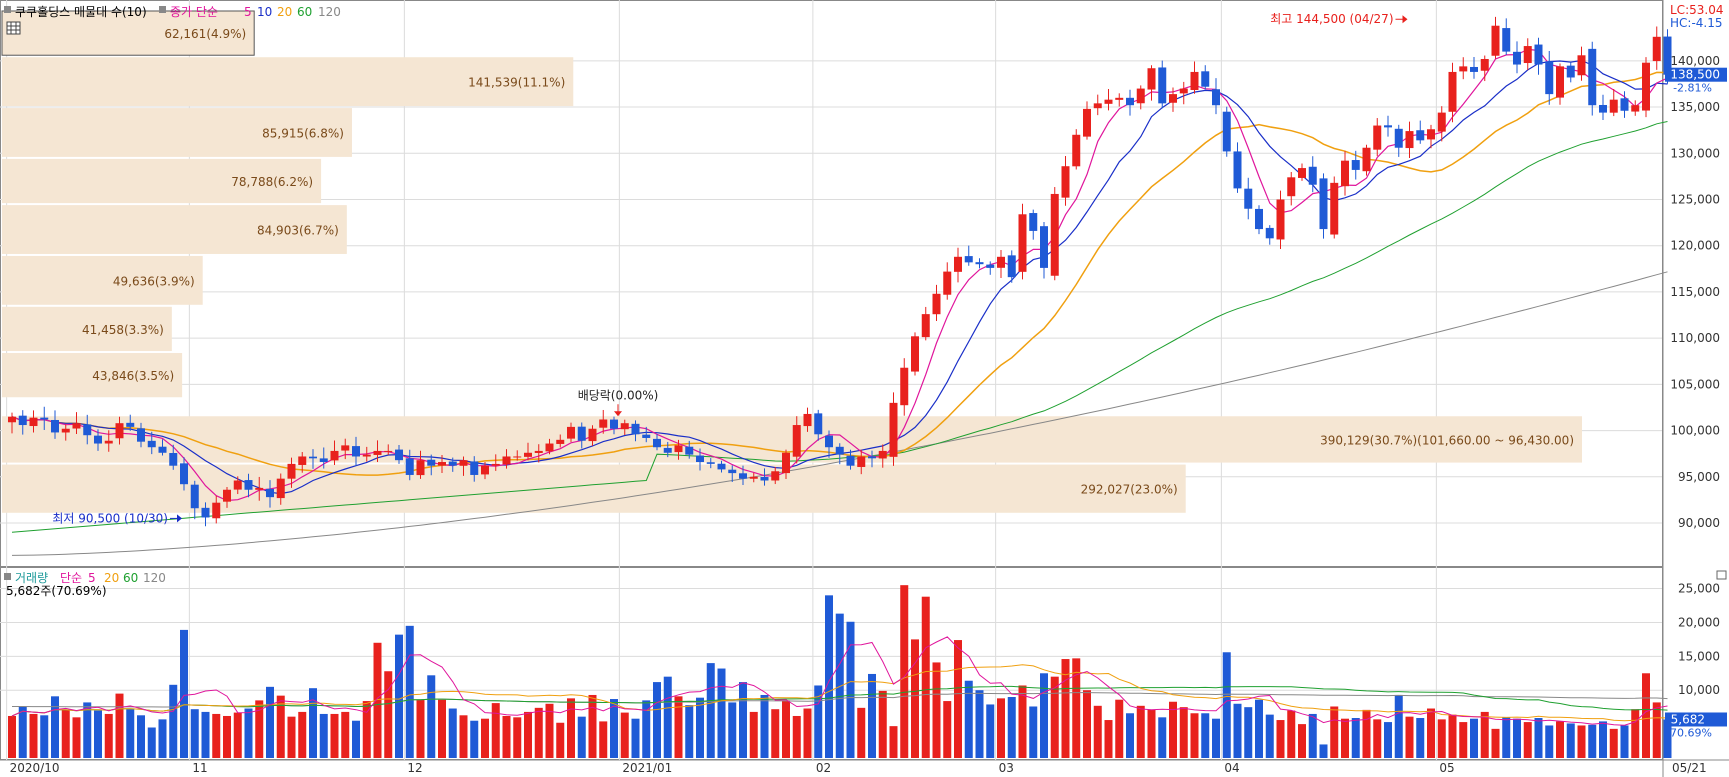  Describe the element at coordinates (1695, 292) in the screenshot. I see `price-tick-label: 115,000` at that location.